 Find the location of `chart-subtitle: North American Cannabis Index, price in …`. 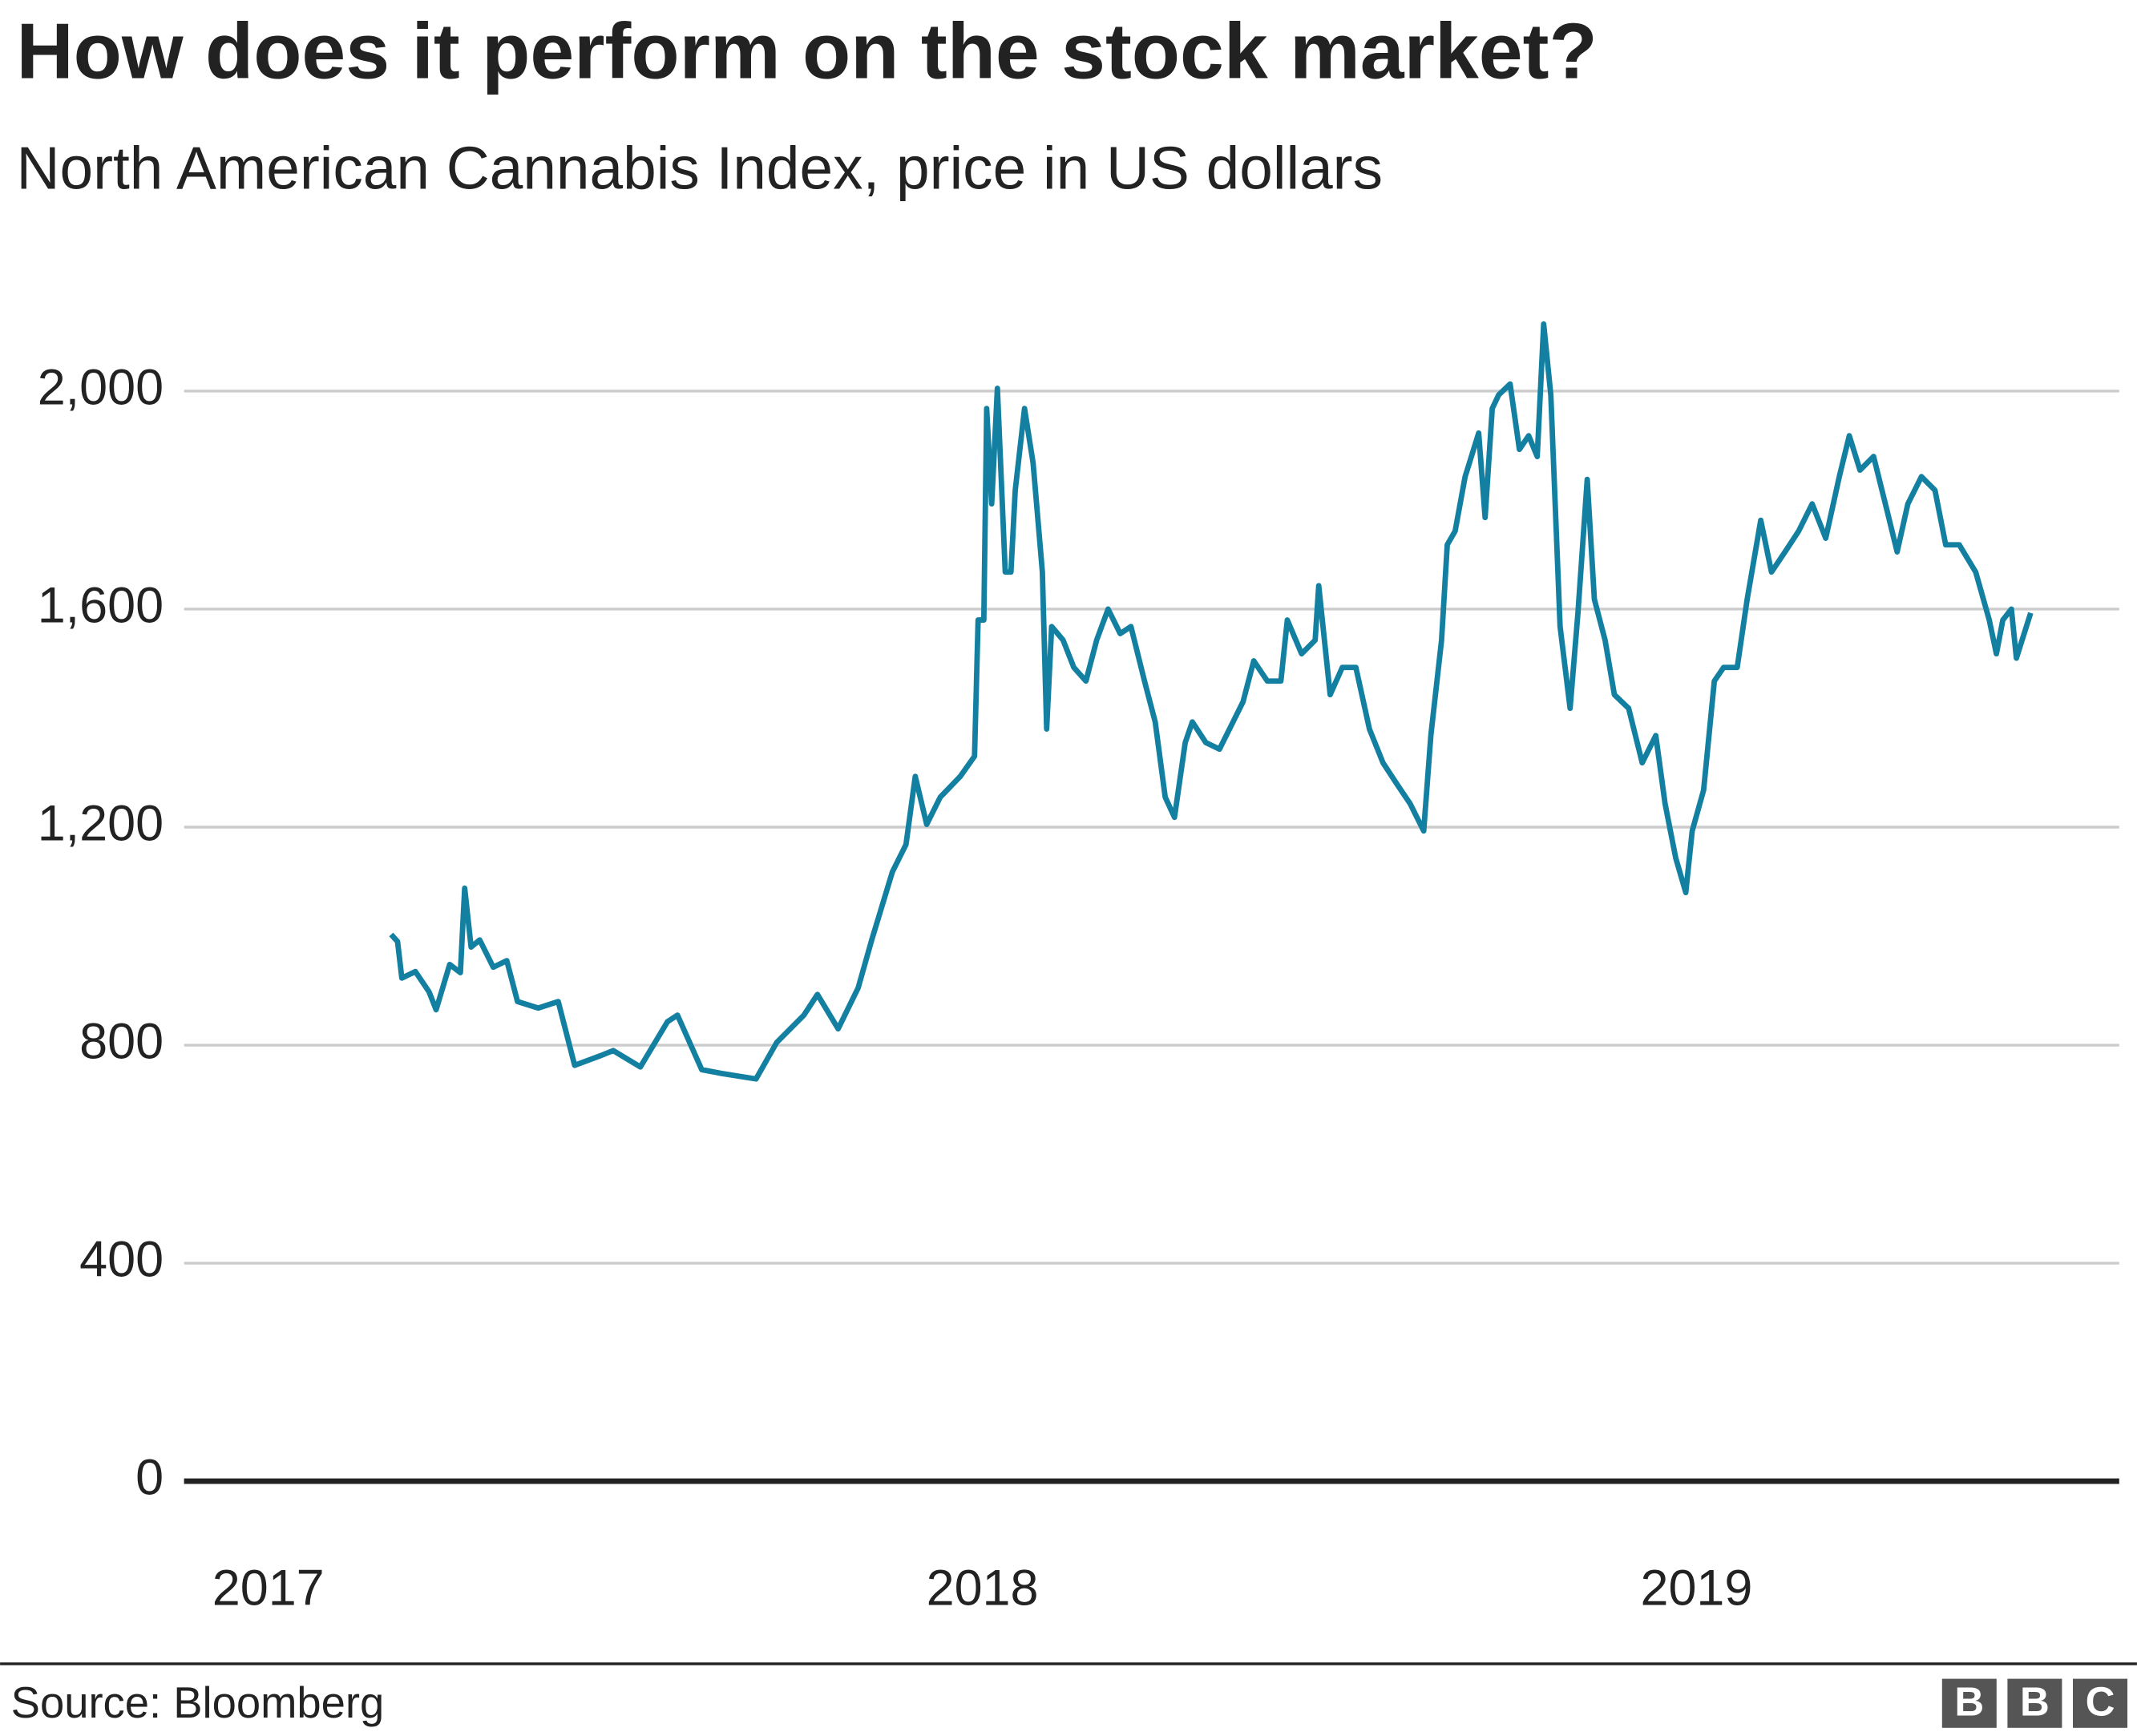

chart-subtitle: North American Cannabis Index, price in … is located at coordinates (699, 168).